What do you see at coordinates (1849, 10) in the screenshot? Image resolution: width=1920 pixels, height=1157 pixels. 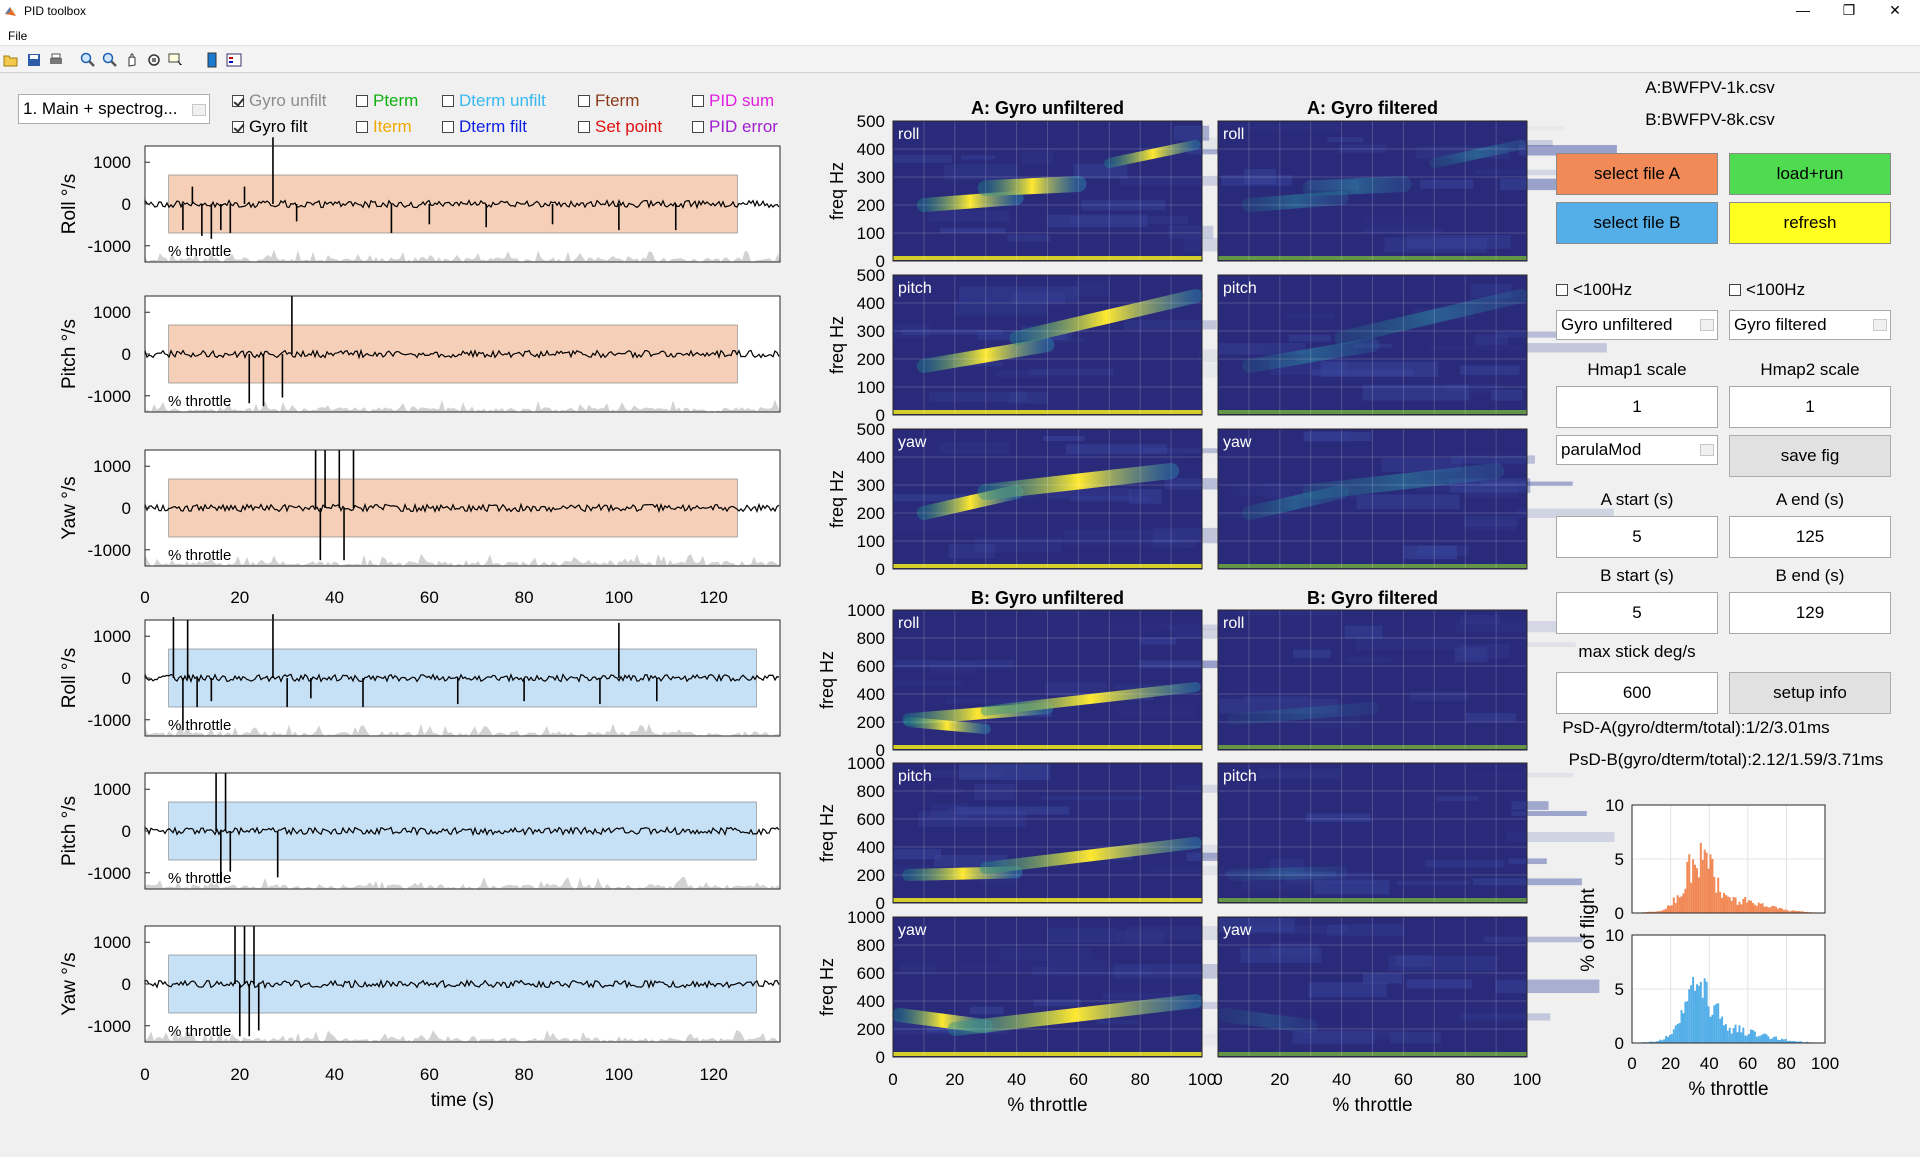 I see `restore-button: ❐` at bounding box center [1849, 10].